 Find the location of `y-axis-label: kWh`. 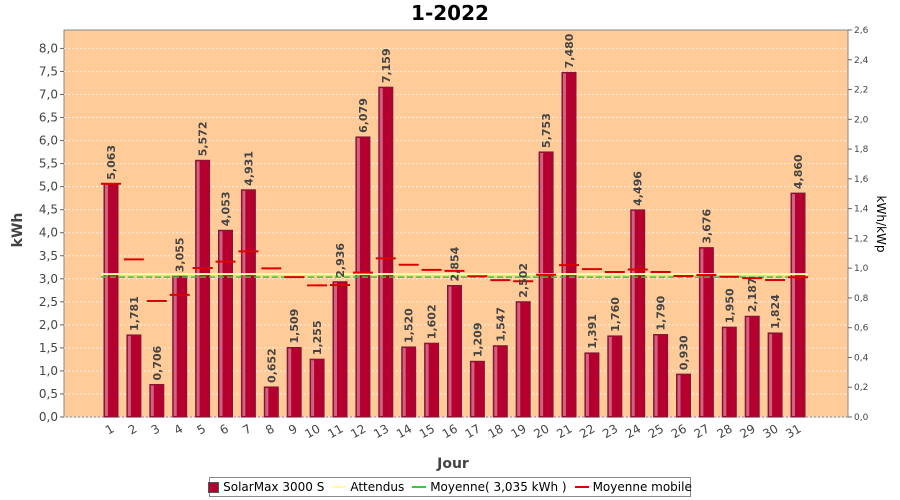

y-axis-label: kWh is located at coordinates (18, 230).